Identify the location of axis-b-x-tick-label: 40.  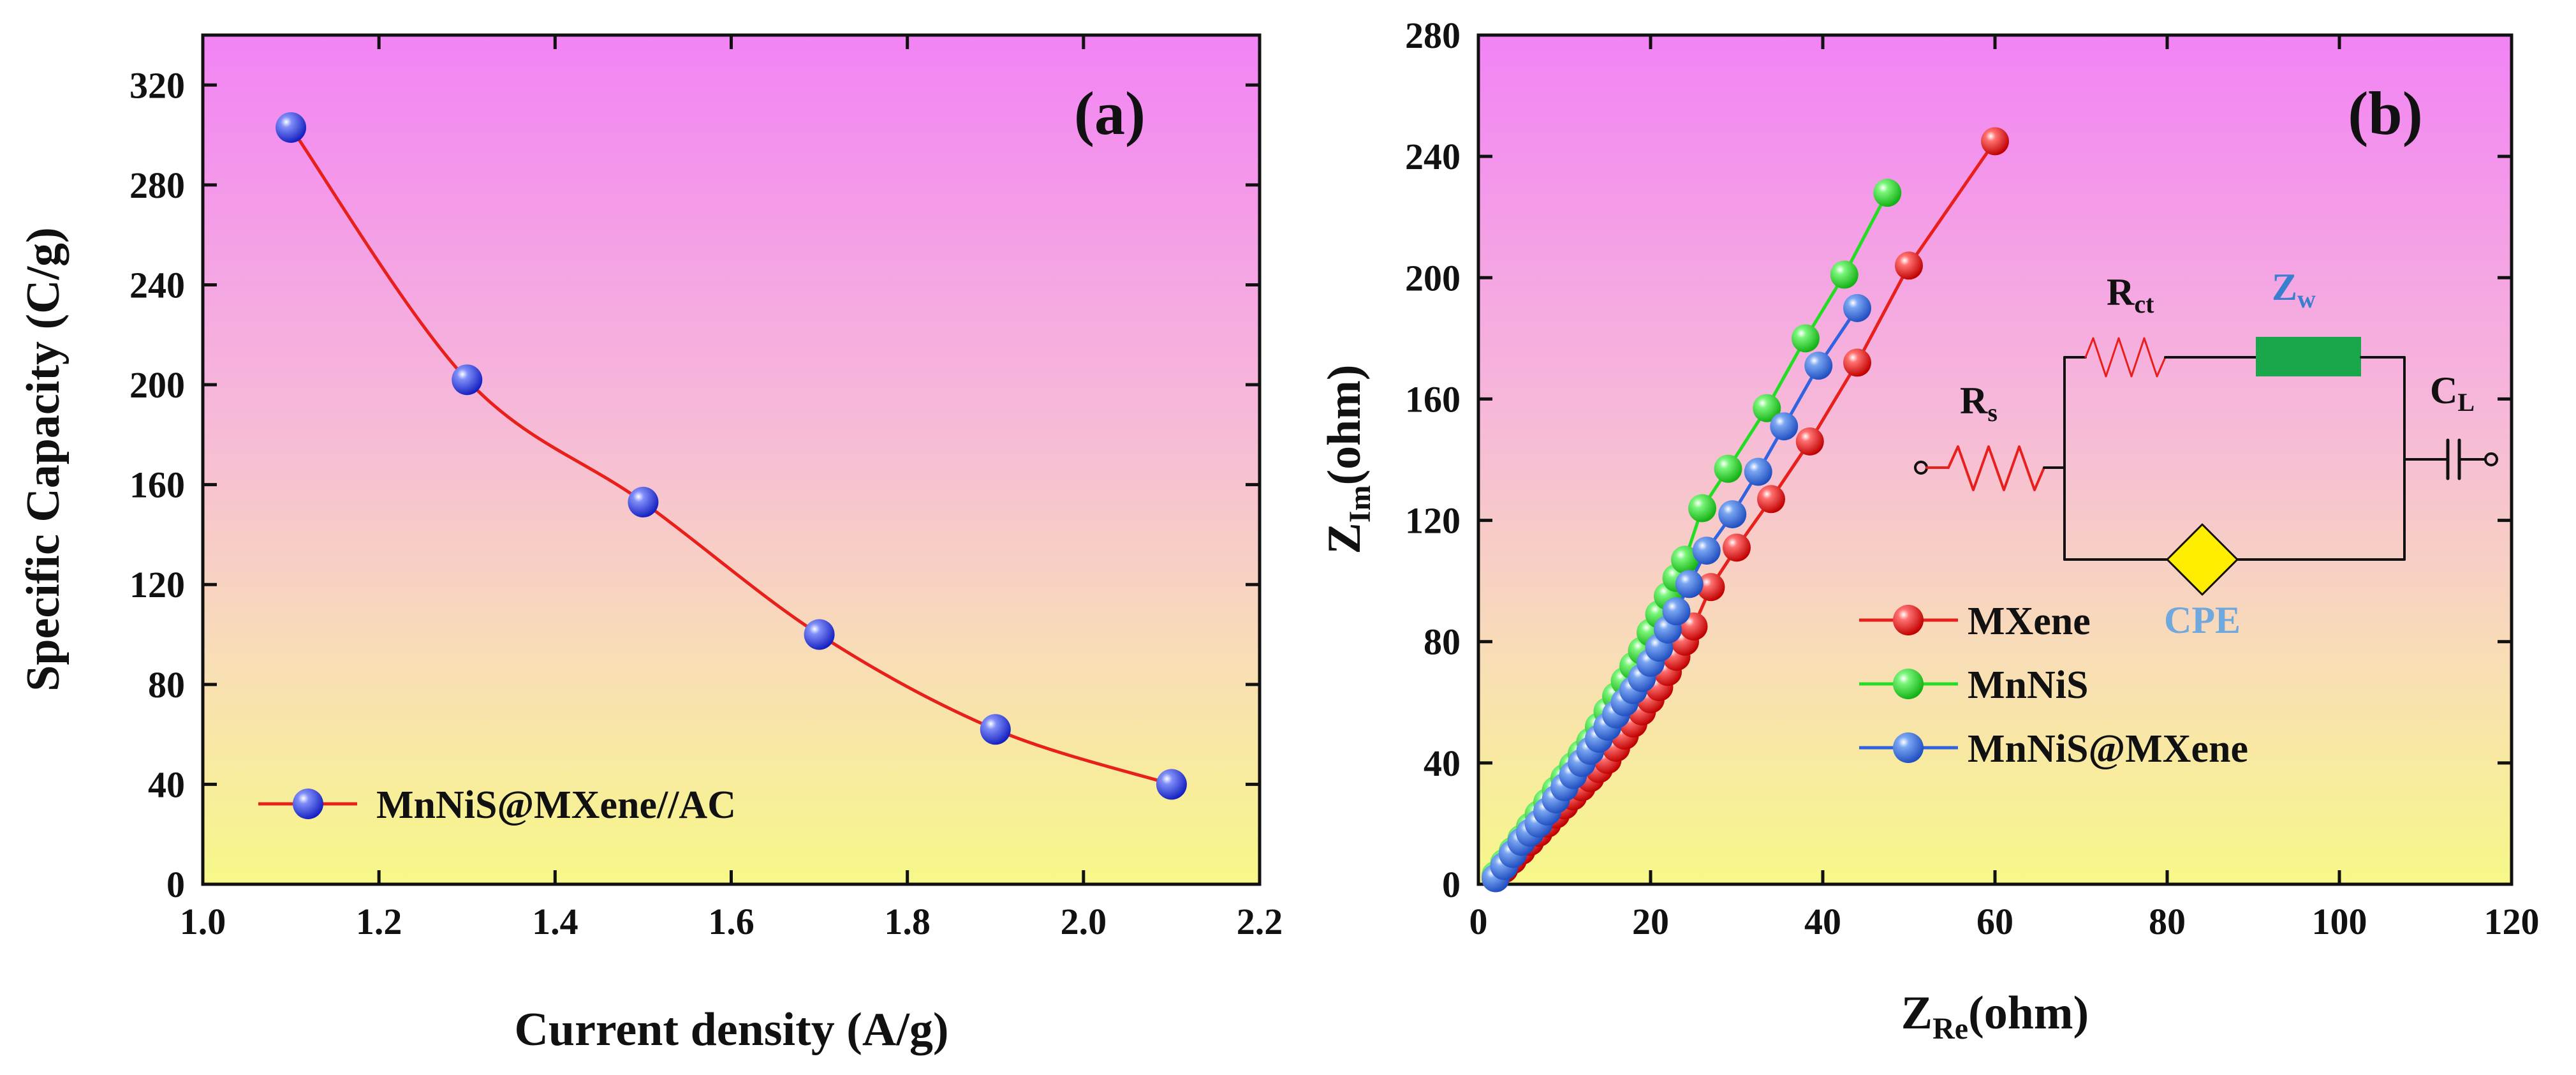
(1822, 922).